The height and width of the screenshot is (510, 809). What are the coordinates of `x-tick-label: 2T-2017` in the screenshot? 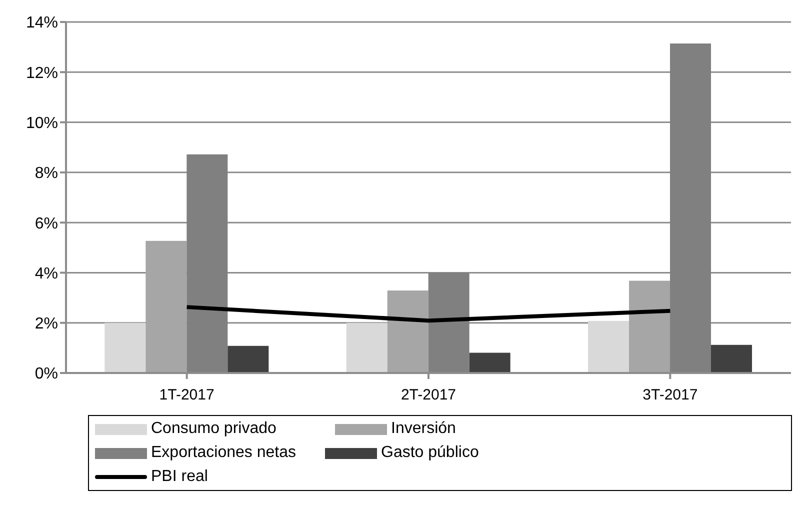 It's located at (428, 395).